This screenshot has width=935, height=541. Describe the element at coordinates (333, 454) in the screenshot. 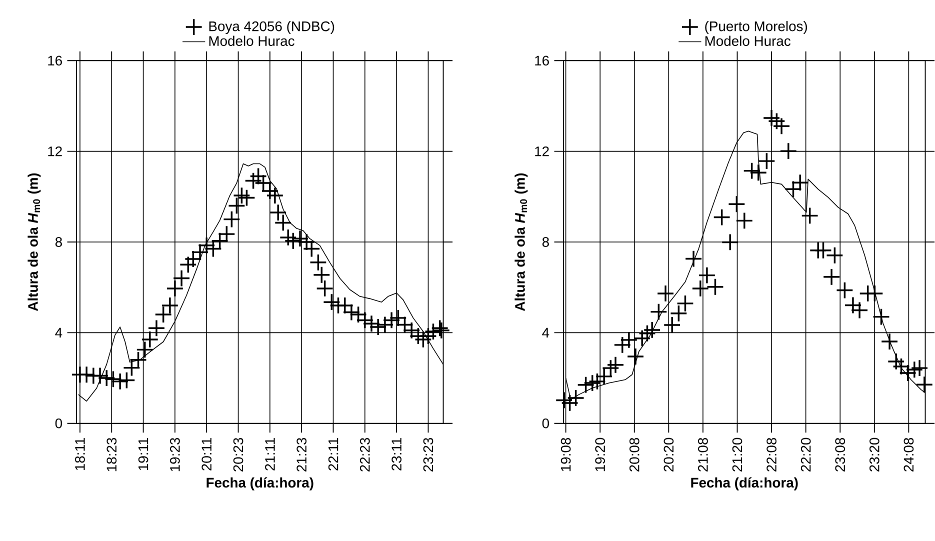

I see `x-tick-label: 22:11` at that location.